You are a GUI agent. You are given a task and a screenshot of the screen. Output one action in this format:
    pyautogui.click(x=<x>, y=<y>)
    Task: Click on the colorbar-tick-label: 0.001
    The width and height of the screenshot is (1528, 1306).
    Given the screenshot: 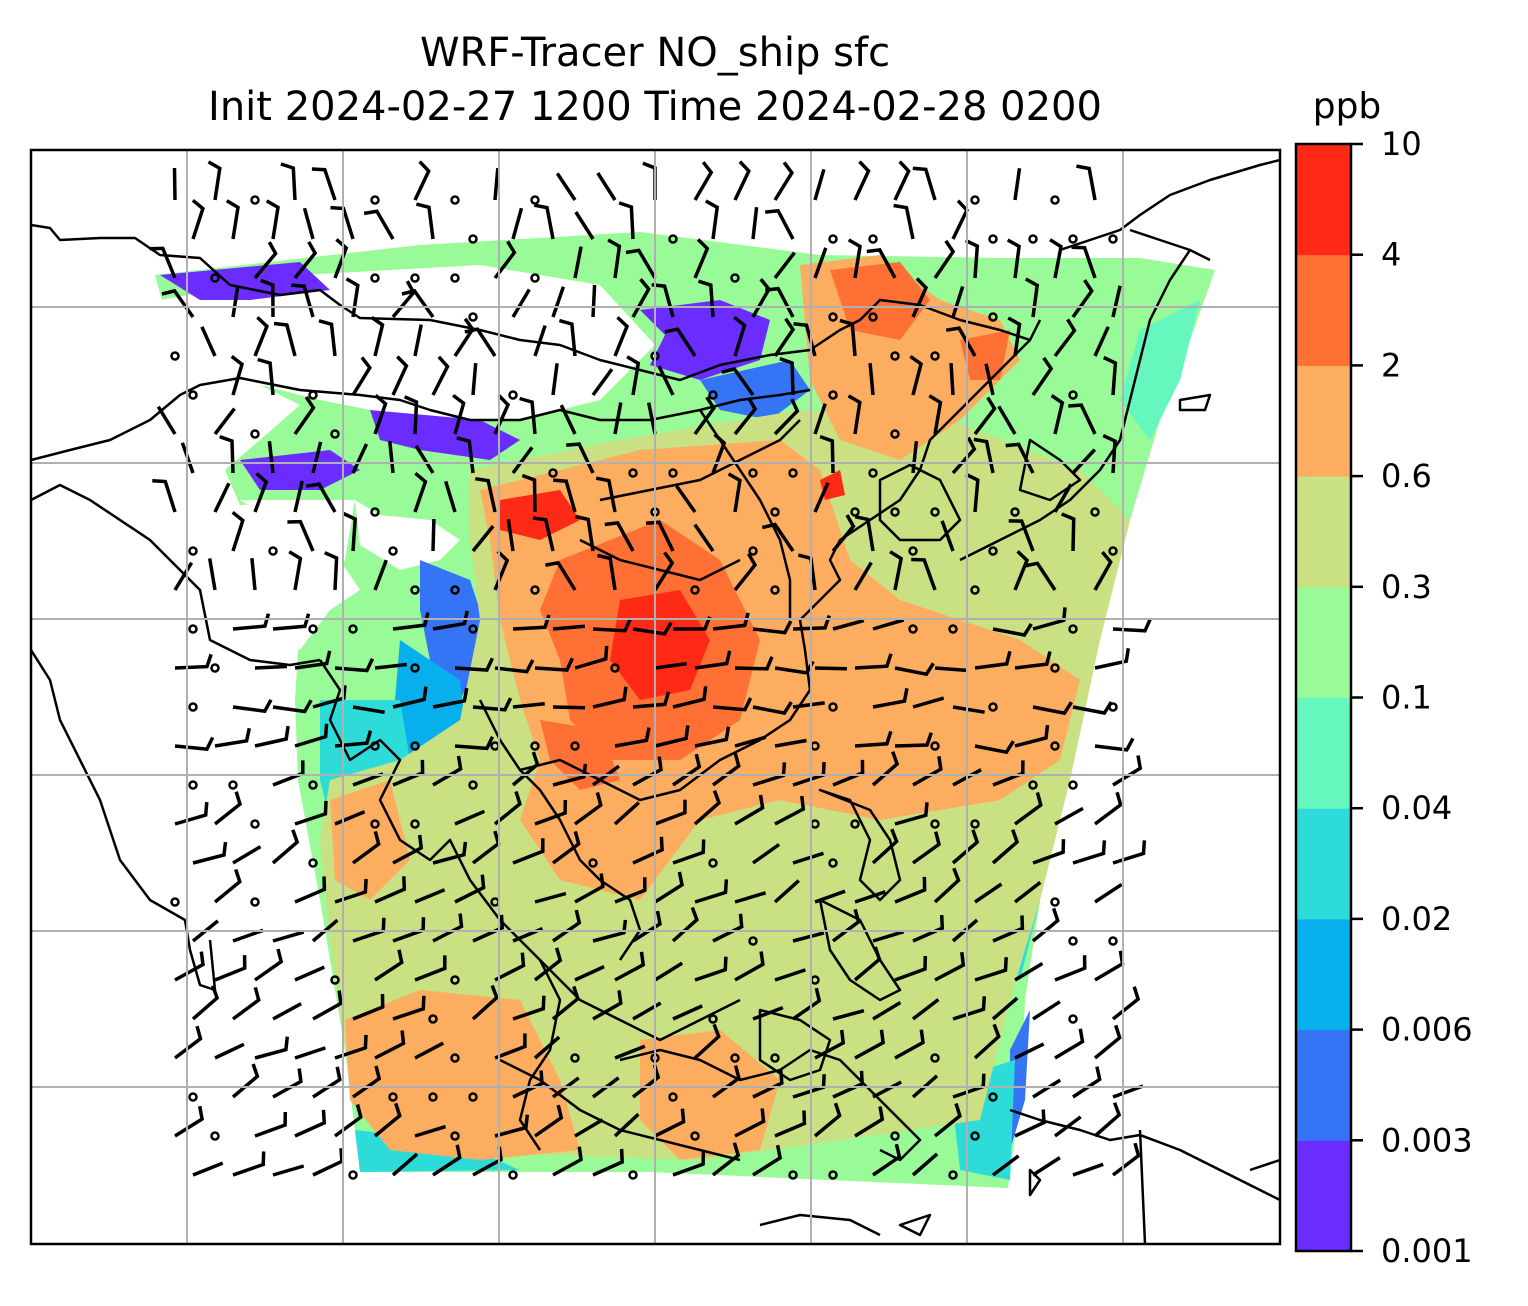 What is the action you would take?
    pyautogui.click(x=1427, y=1251)
    